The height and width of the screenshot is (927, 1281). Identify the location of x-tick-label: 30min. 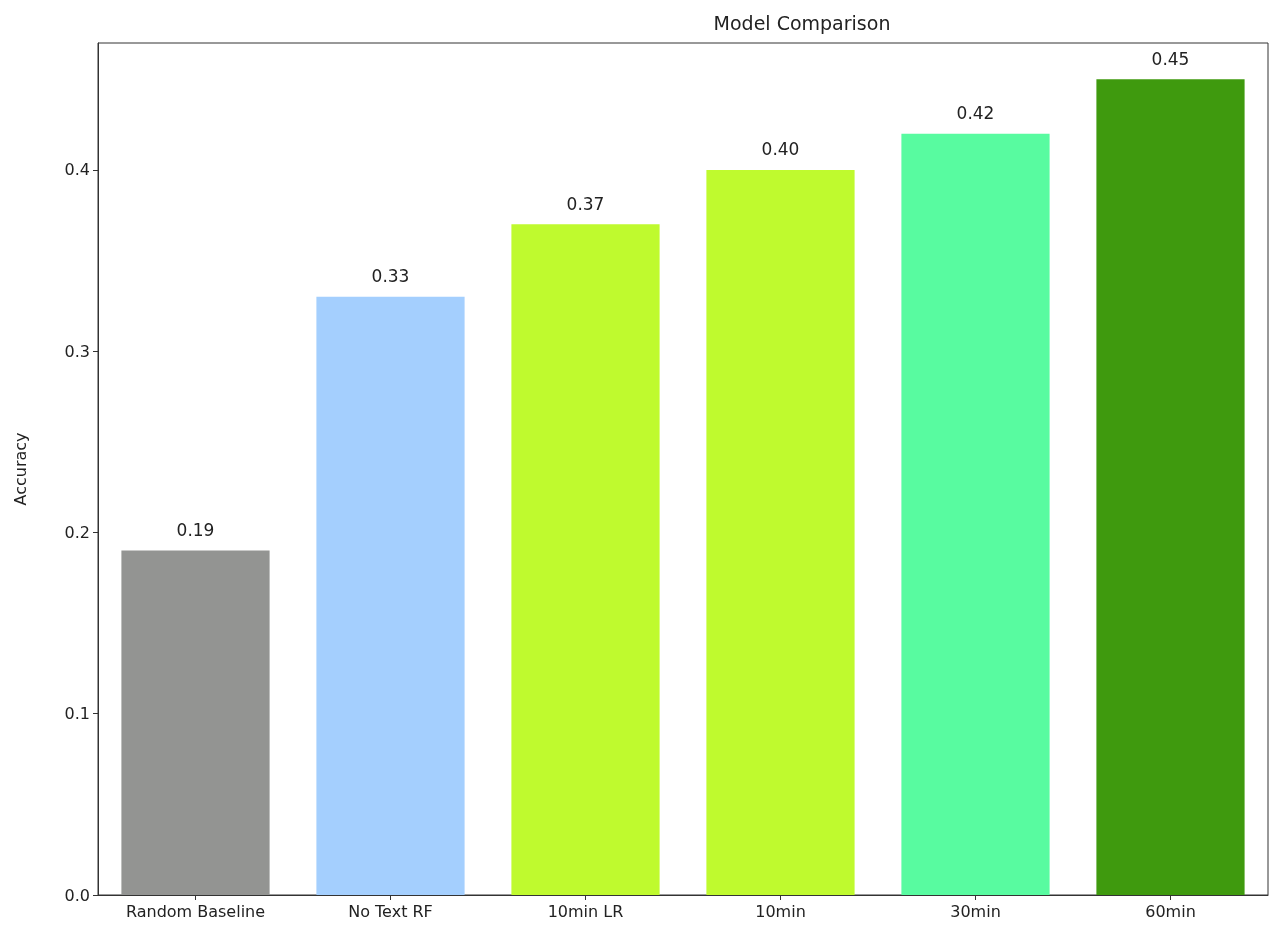
(975, 911).